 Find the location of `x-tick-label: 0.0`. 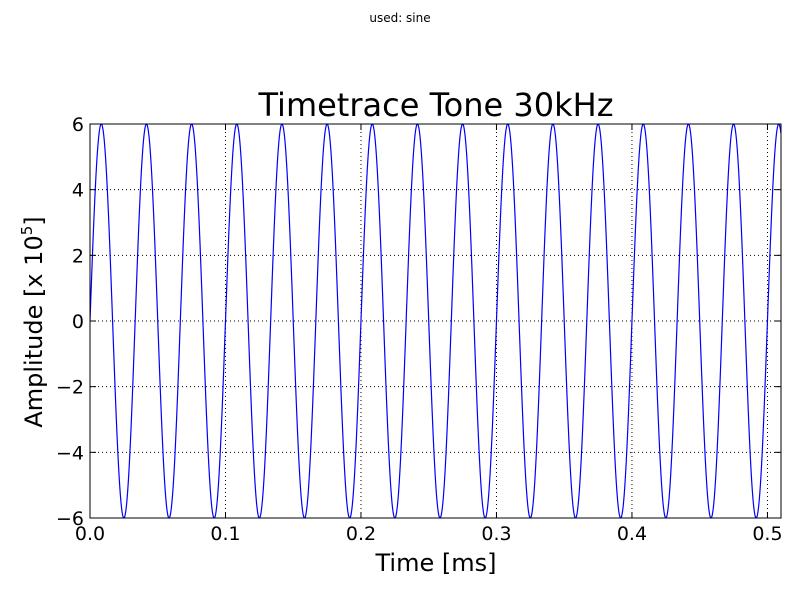

x-tick-label: 0.0 is located at coordinates (90, 534).